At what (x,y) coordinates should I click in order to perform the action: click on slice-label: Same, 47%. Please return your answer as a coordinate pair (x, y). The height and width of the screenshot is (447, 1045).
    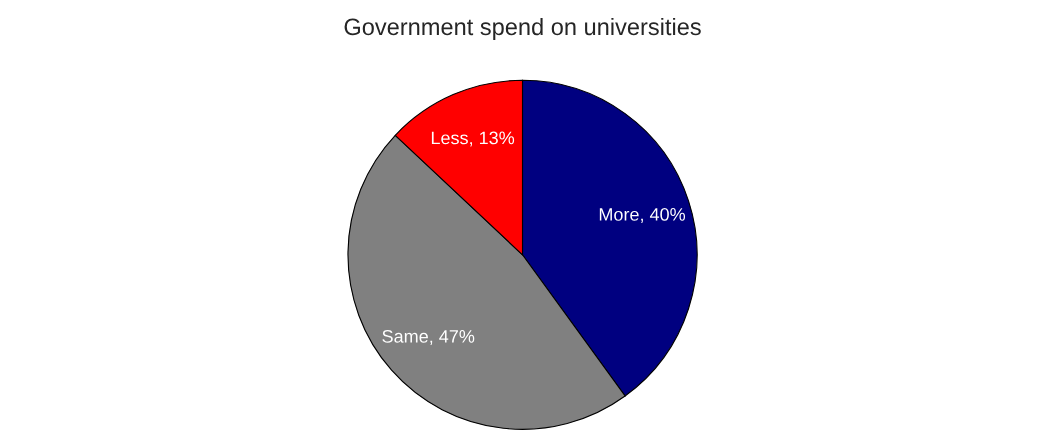
    Looking at the image, I should click on (428, 337).